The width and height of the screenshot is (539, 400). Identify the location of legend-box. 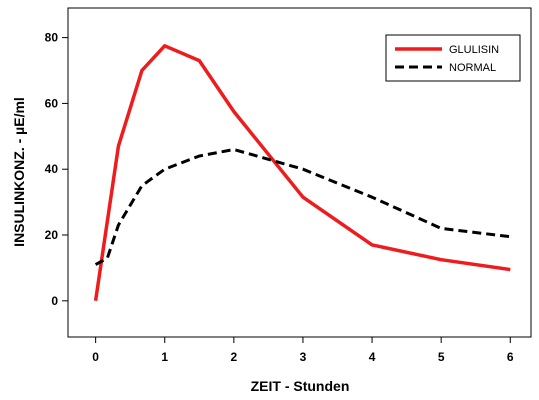
(453, 58).